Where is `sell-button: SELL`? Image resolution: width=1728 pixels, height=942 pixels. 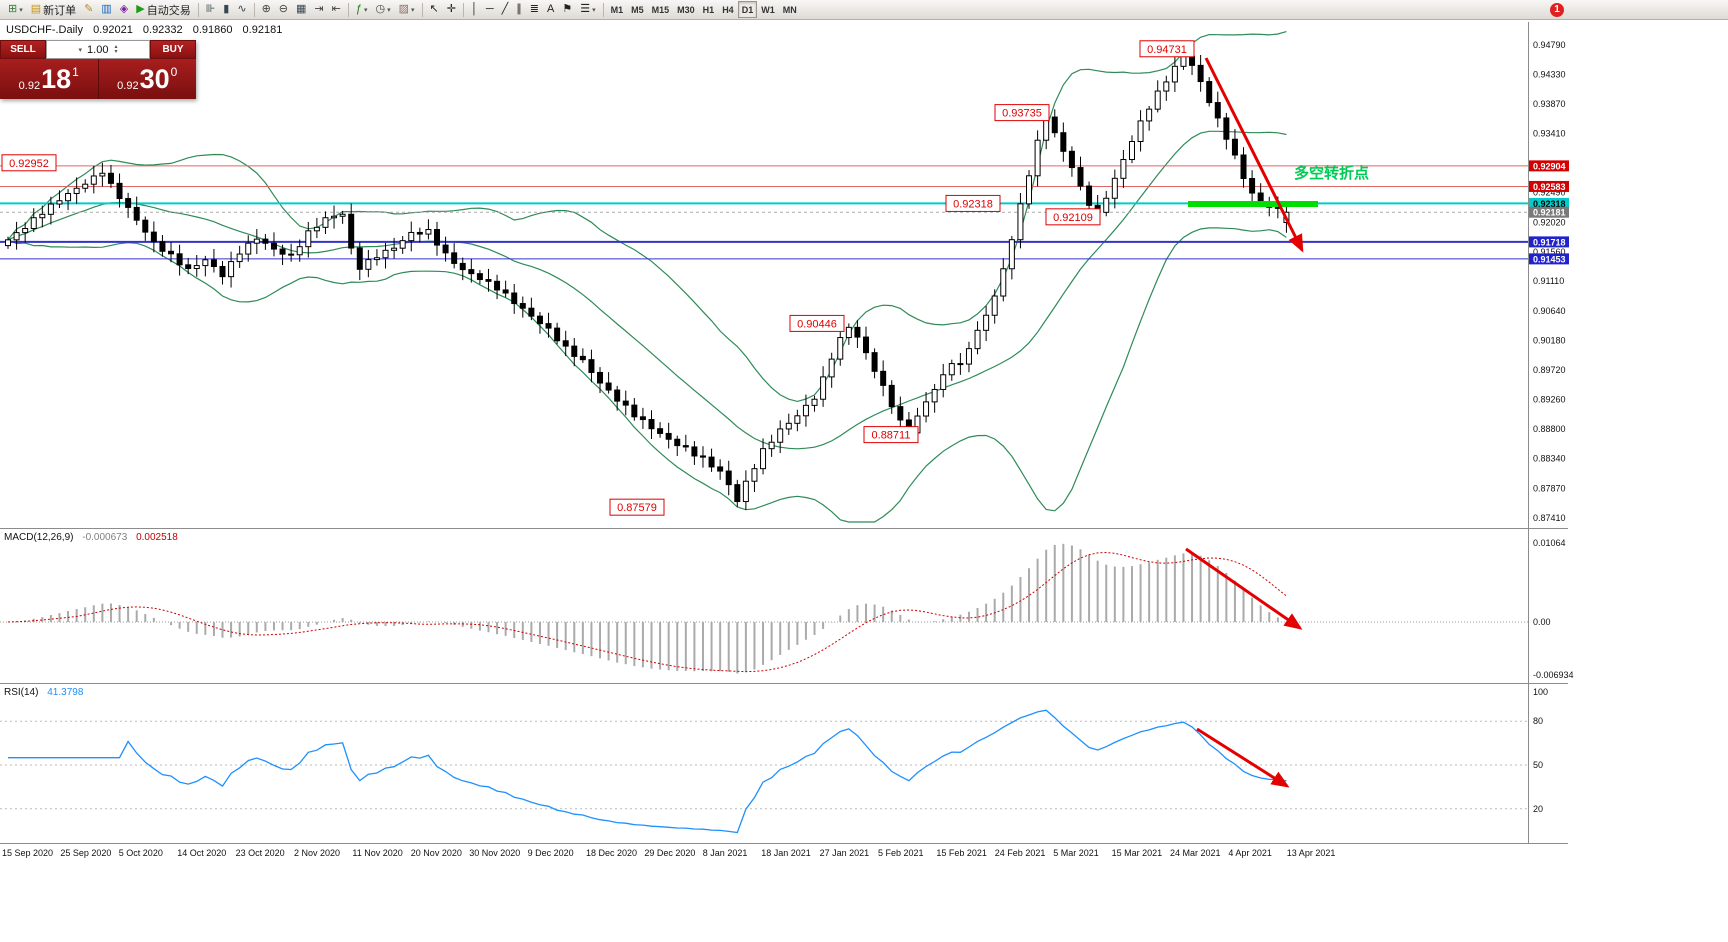
sell-button: SELL is located at coordinates (23, 49).